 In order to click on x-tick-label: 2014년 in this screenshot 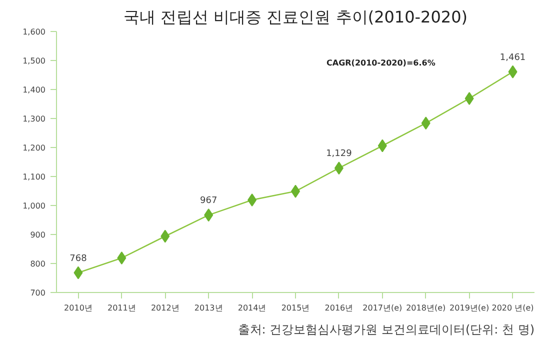, I will do `click(252, 308)`.